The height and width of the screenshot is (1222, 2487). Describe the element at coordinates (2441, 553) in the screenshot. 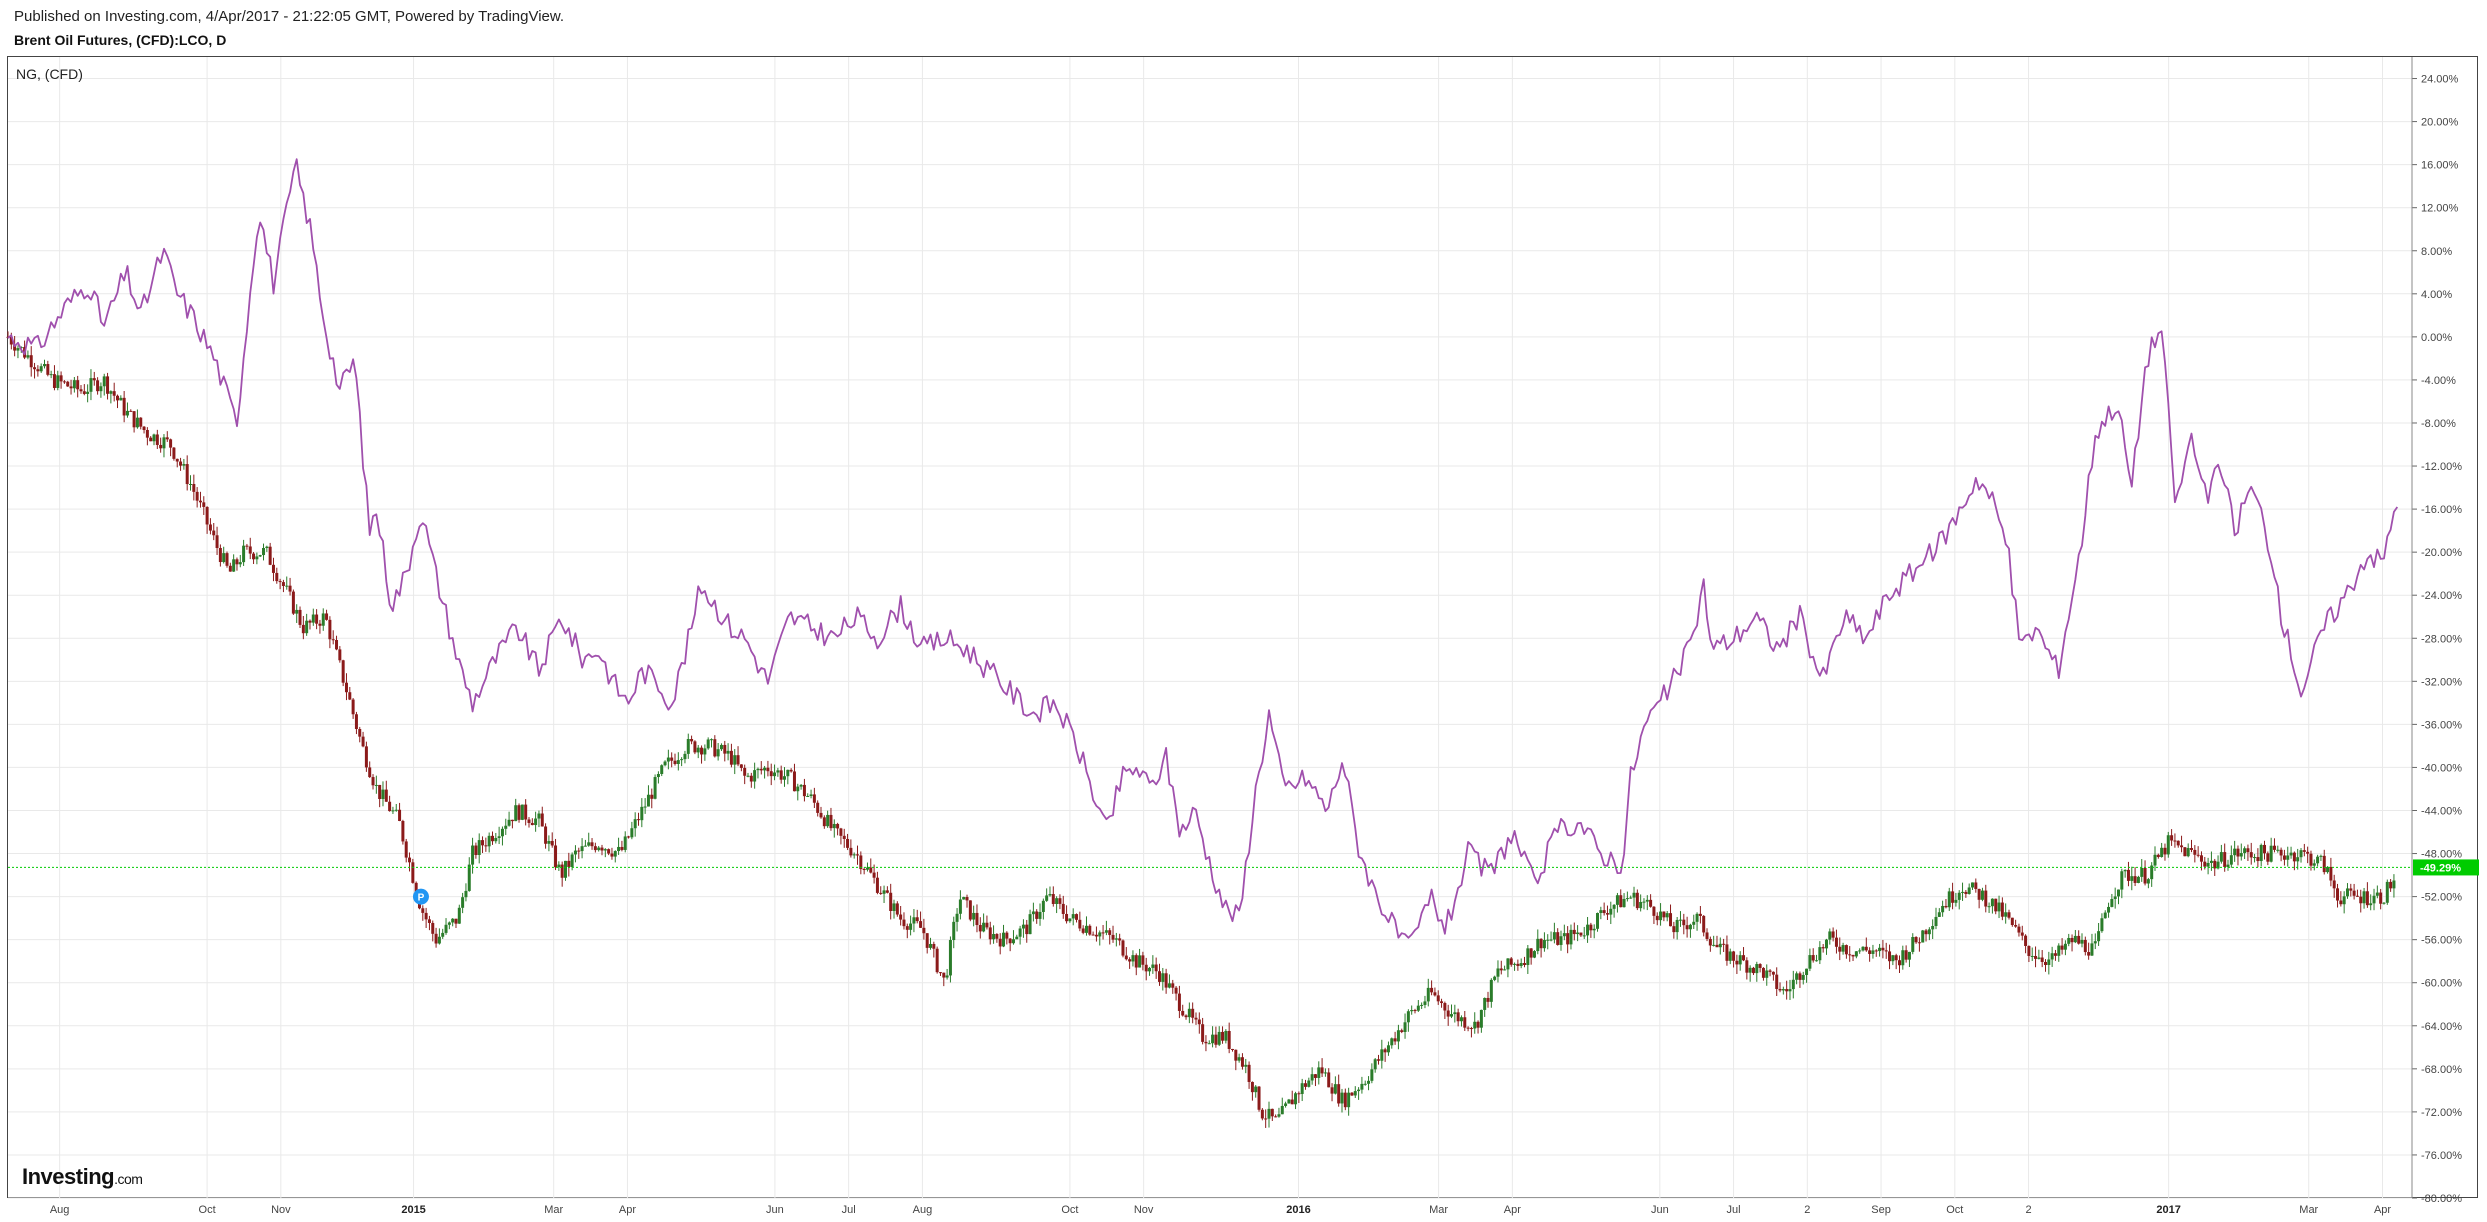

I see `y-tick-label: -20.00%` at that location.